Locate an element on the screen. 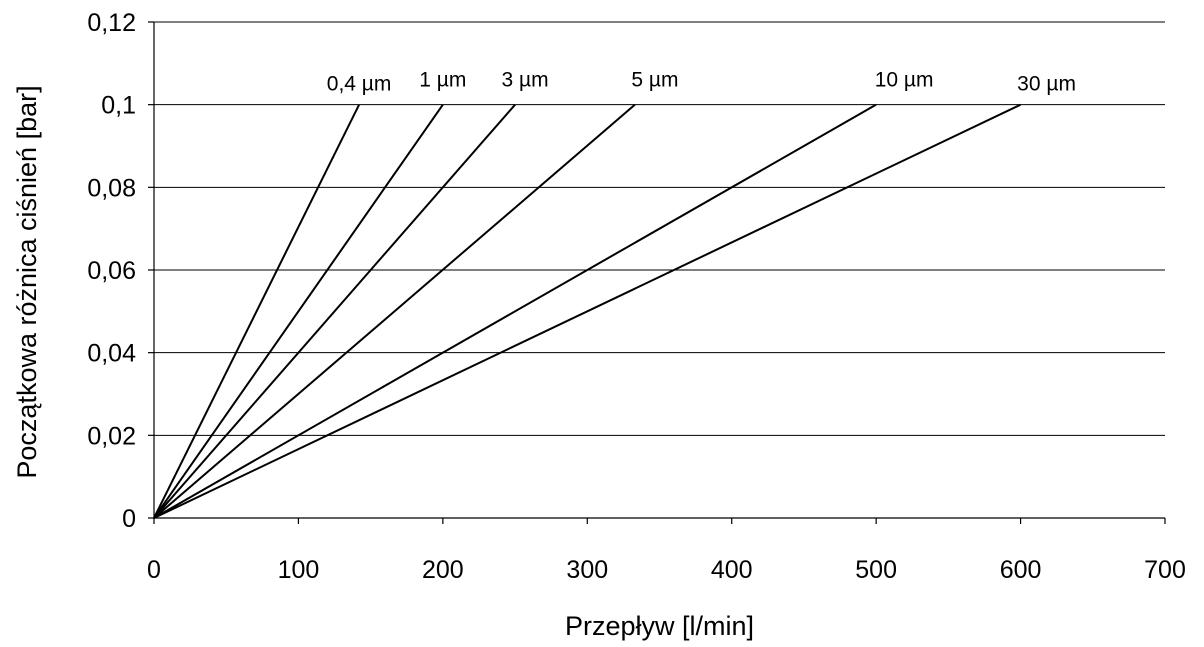 The image size is (1204, 647). series-label: 30 µm is located at coordinates (1046, 84).